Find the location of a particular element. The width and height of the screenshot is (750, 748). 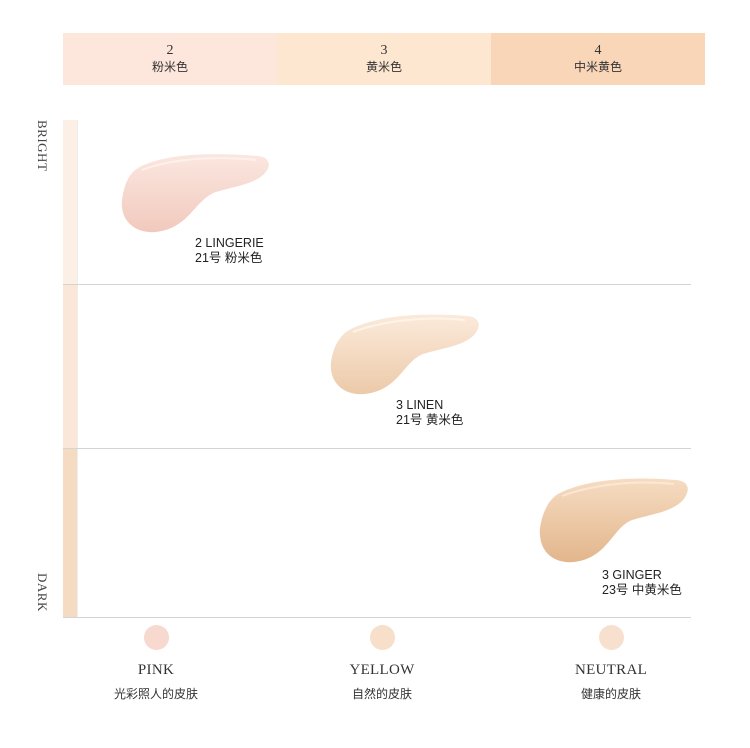

tone-title: NEUTRAL is located at coordinates (611, 670).